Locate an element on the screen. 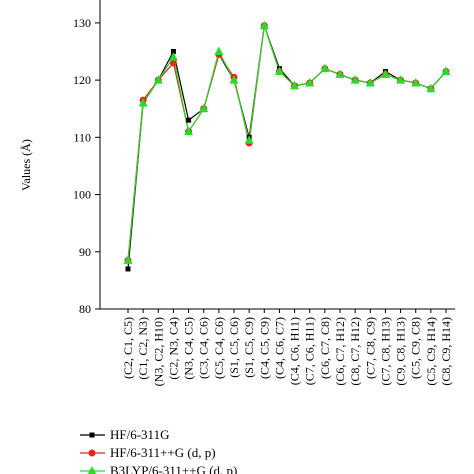  y-tick-label: 80 is located at coordinates (85, 309).